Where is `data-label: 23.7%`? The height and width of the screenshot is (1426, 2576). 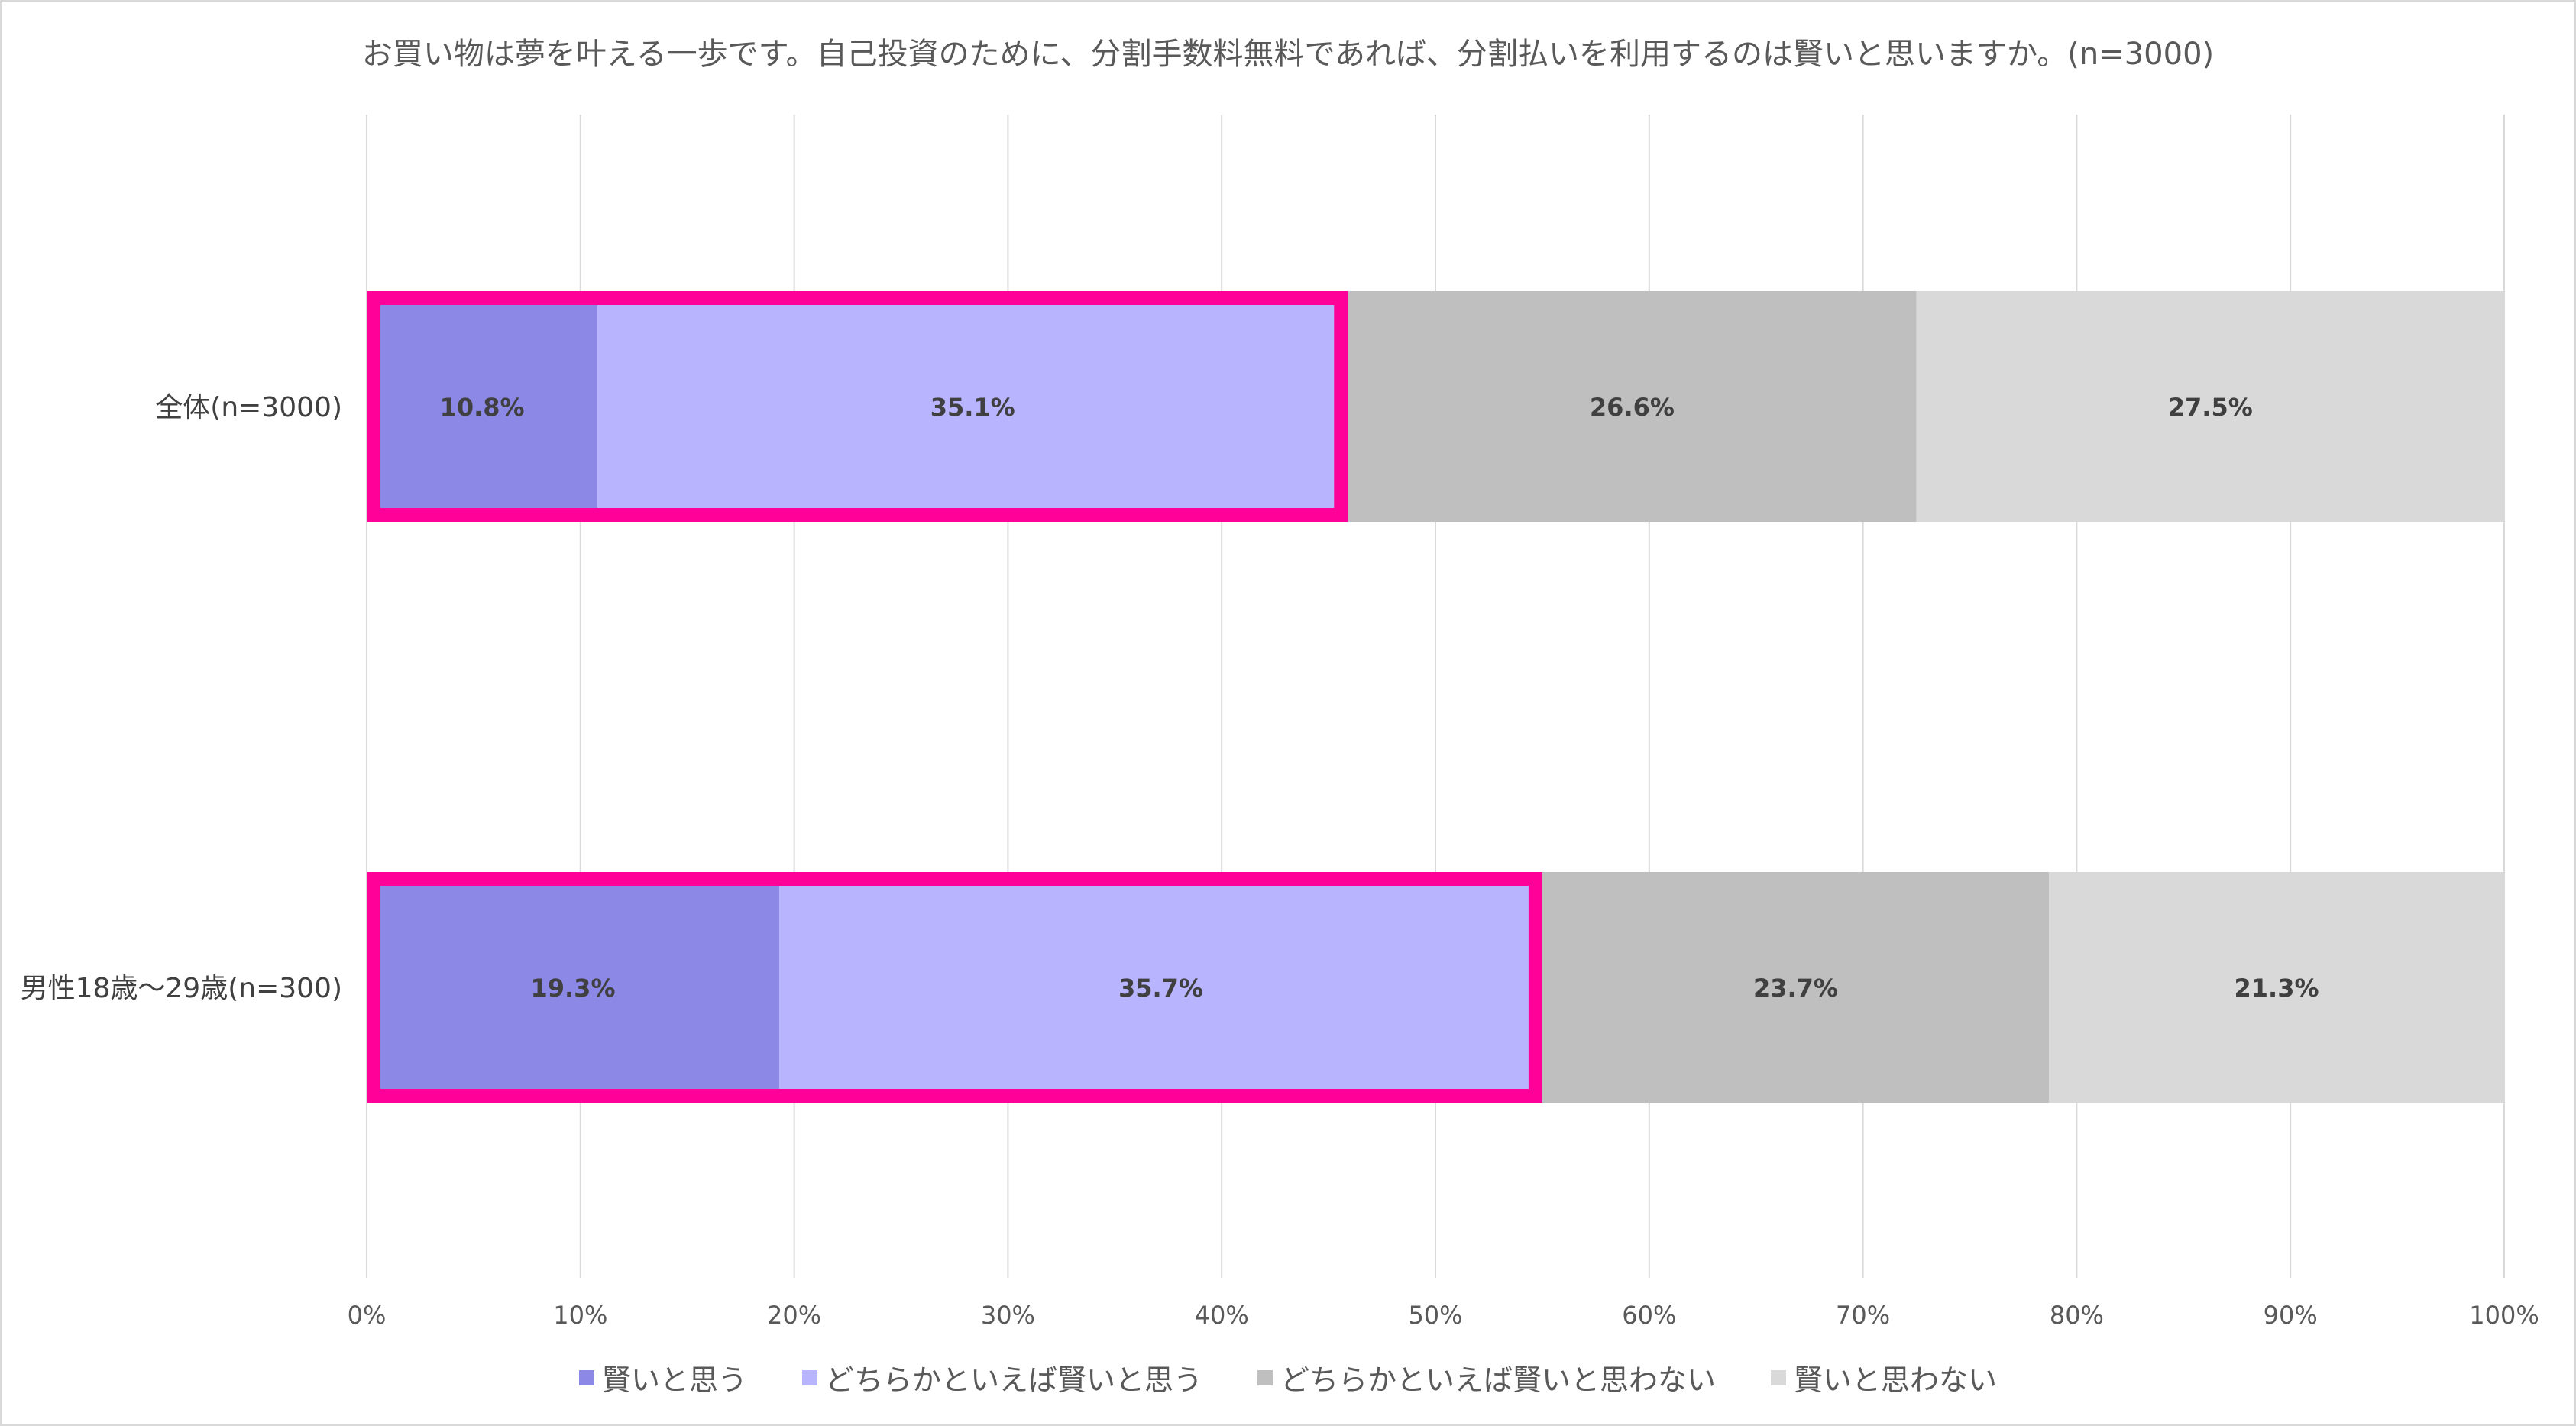 data-label: 23.7% is located at coordinates (1795, 988).